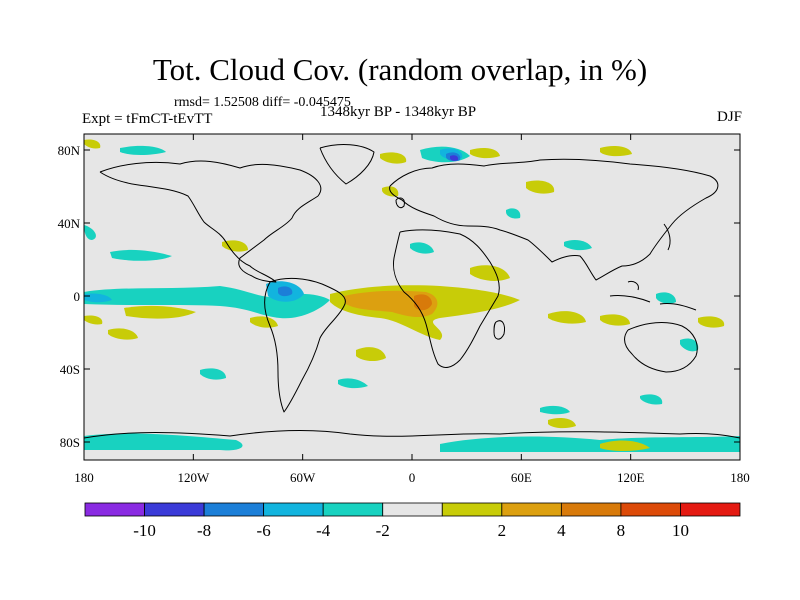  Describe the element at coordinates (303, 477) in the screenshot. I see `lon-tick-label: 60W` at that location.